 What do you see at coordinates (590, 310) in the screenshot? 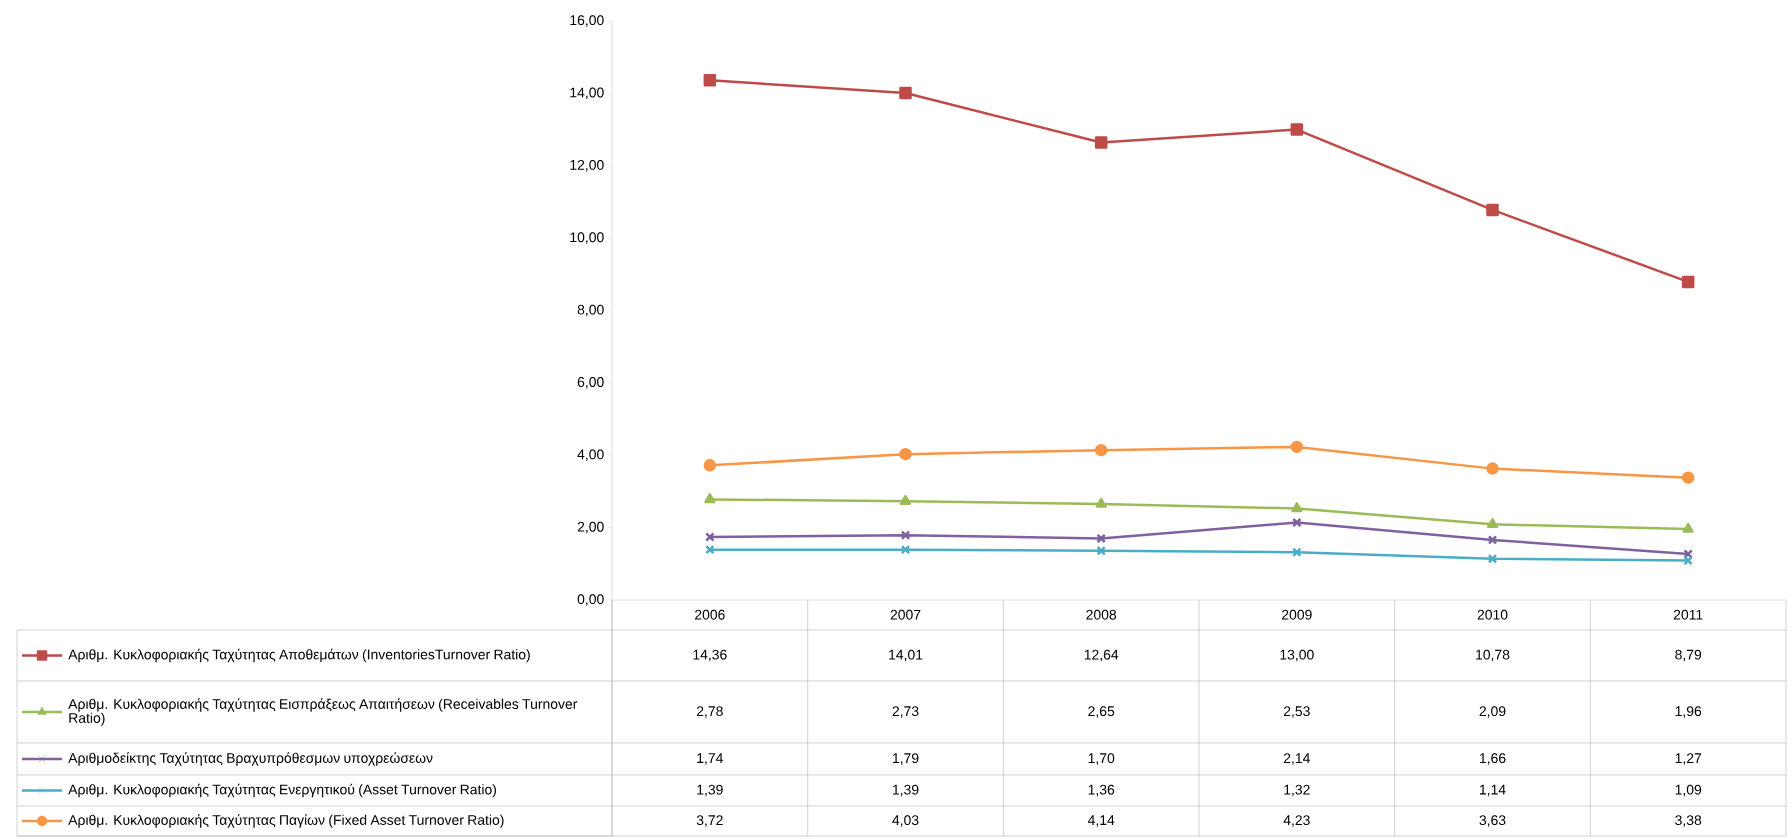
I see `y-tick-label: 8,00` at bounding box center [590, 310].